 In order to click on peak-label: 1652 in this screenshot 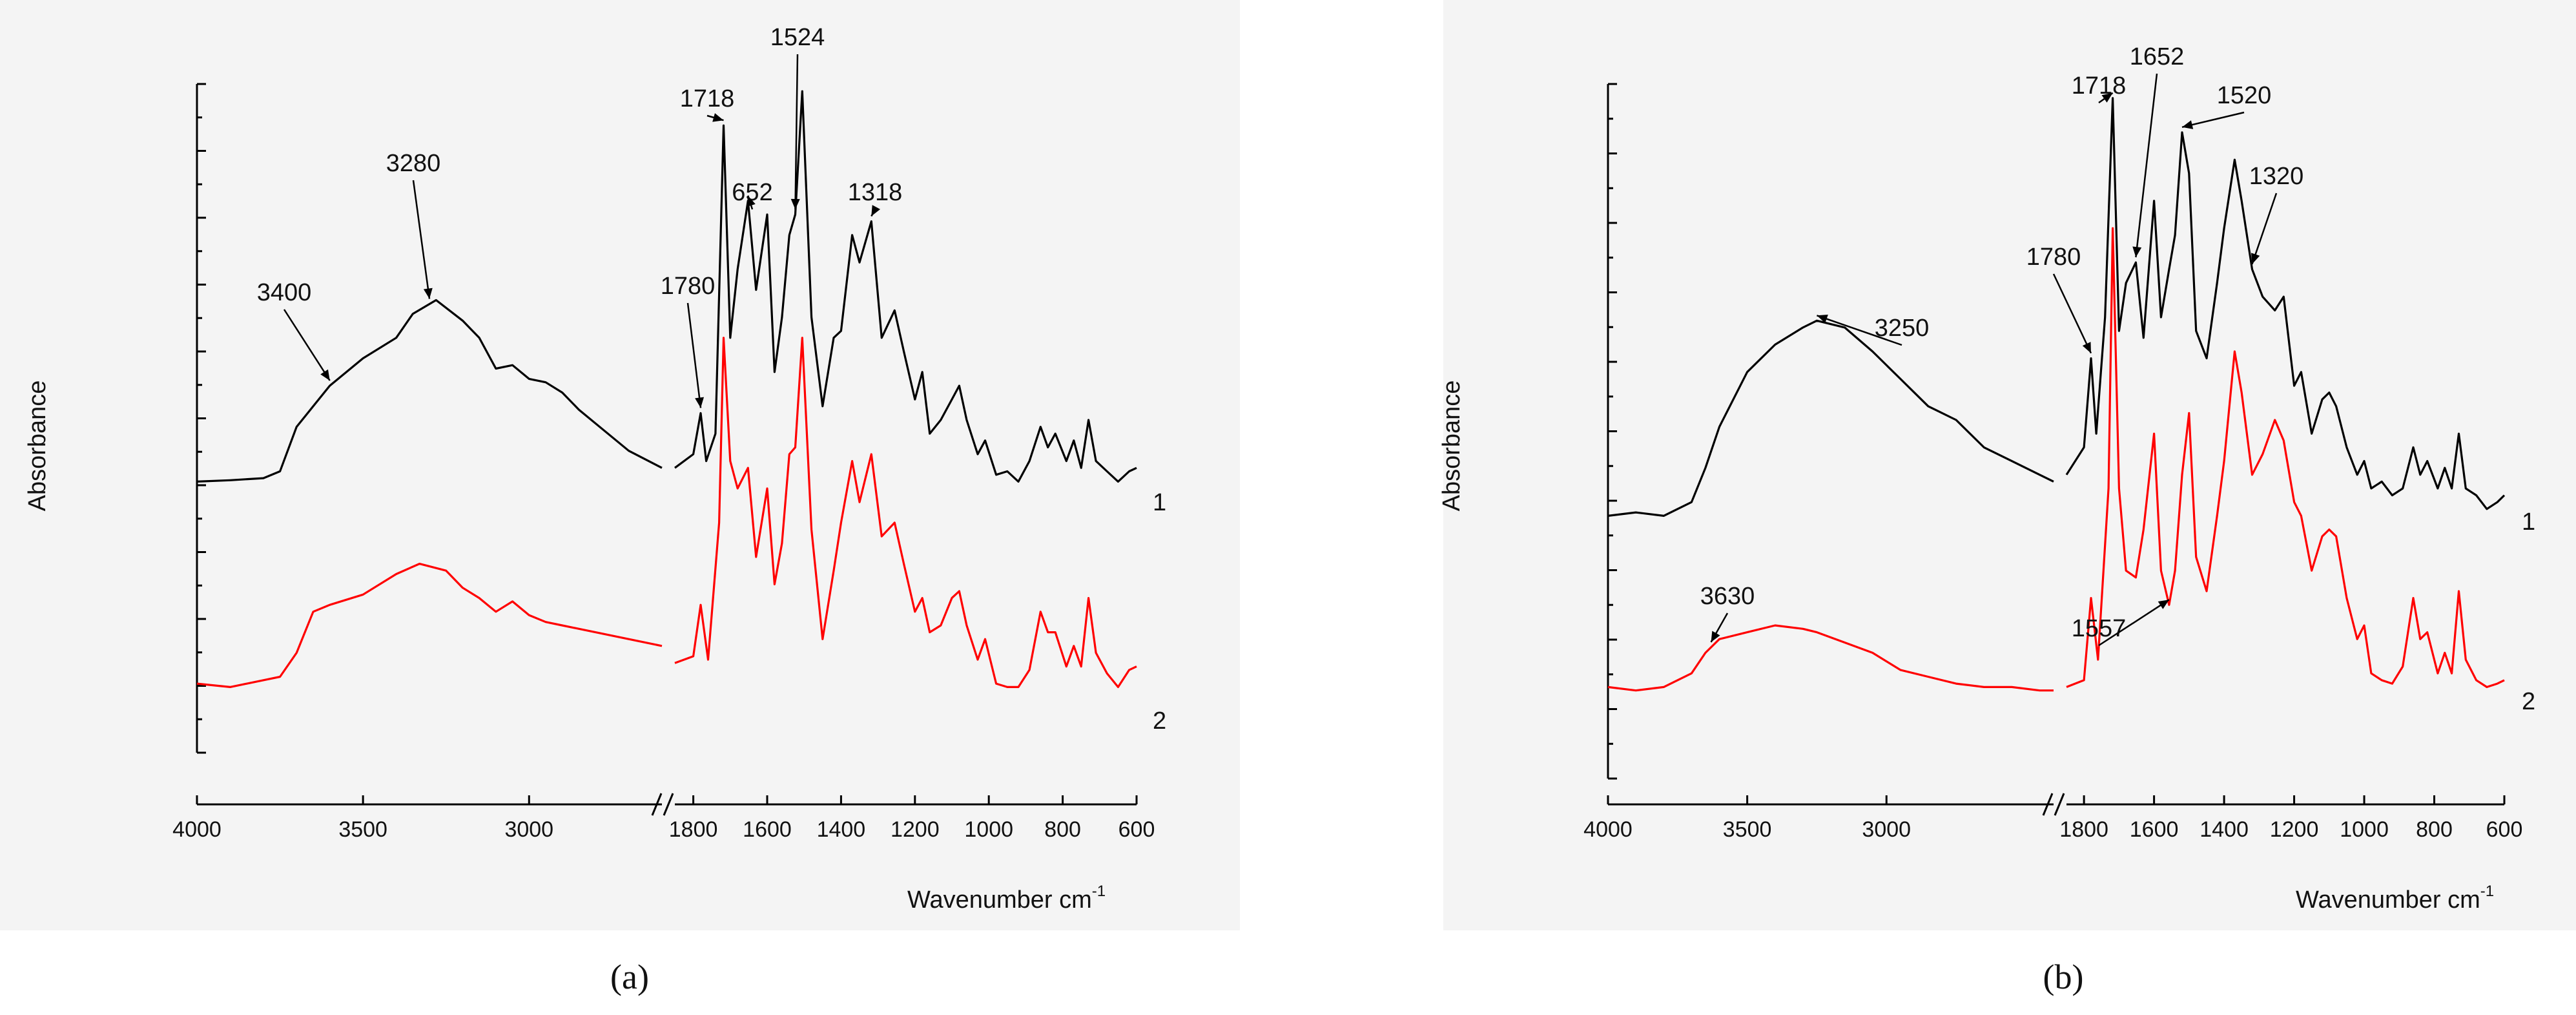, I will do `click(2157, 56)`.